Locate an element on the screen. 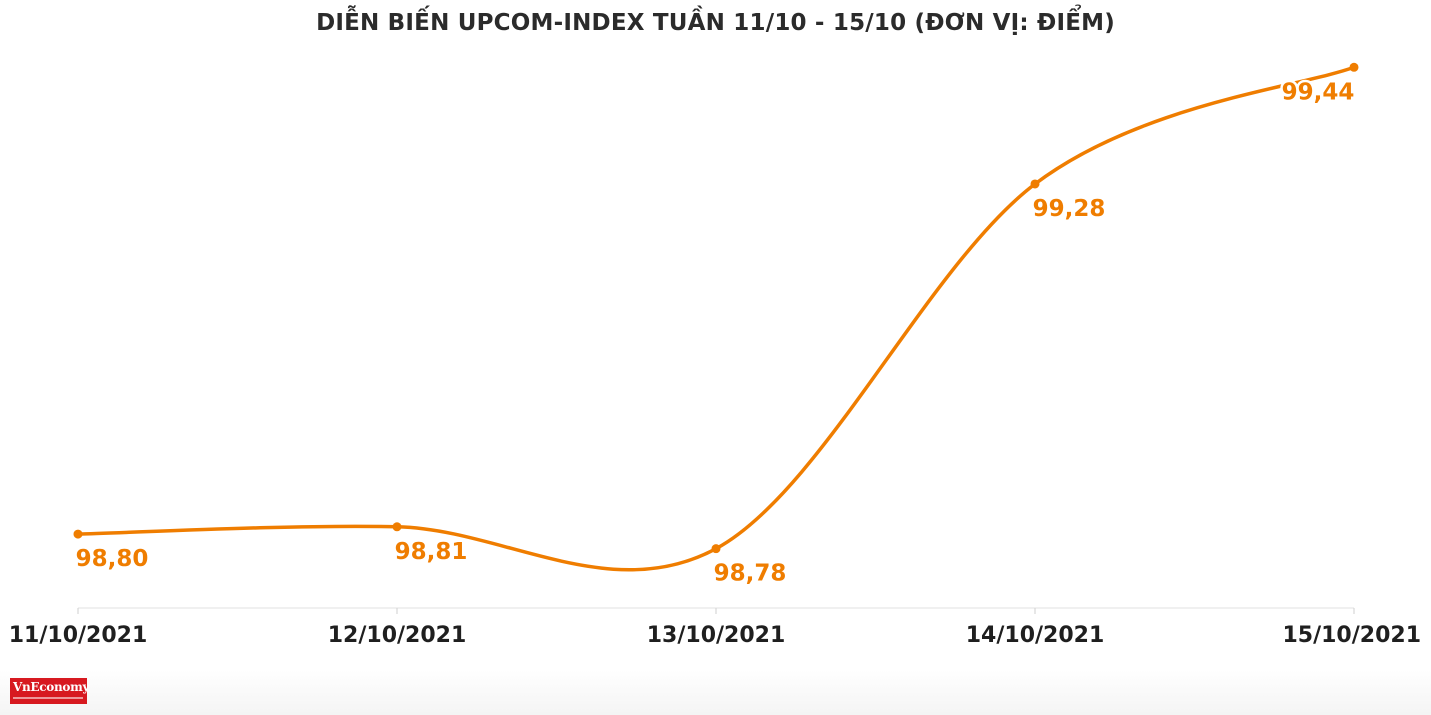 The width and height of the screenshot is (1431, 715). footer-band is located at coordinates (715, 692).